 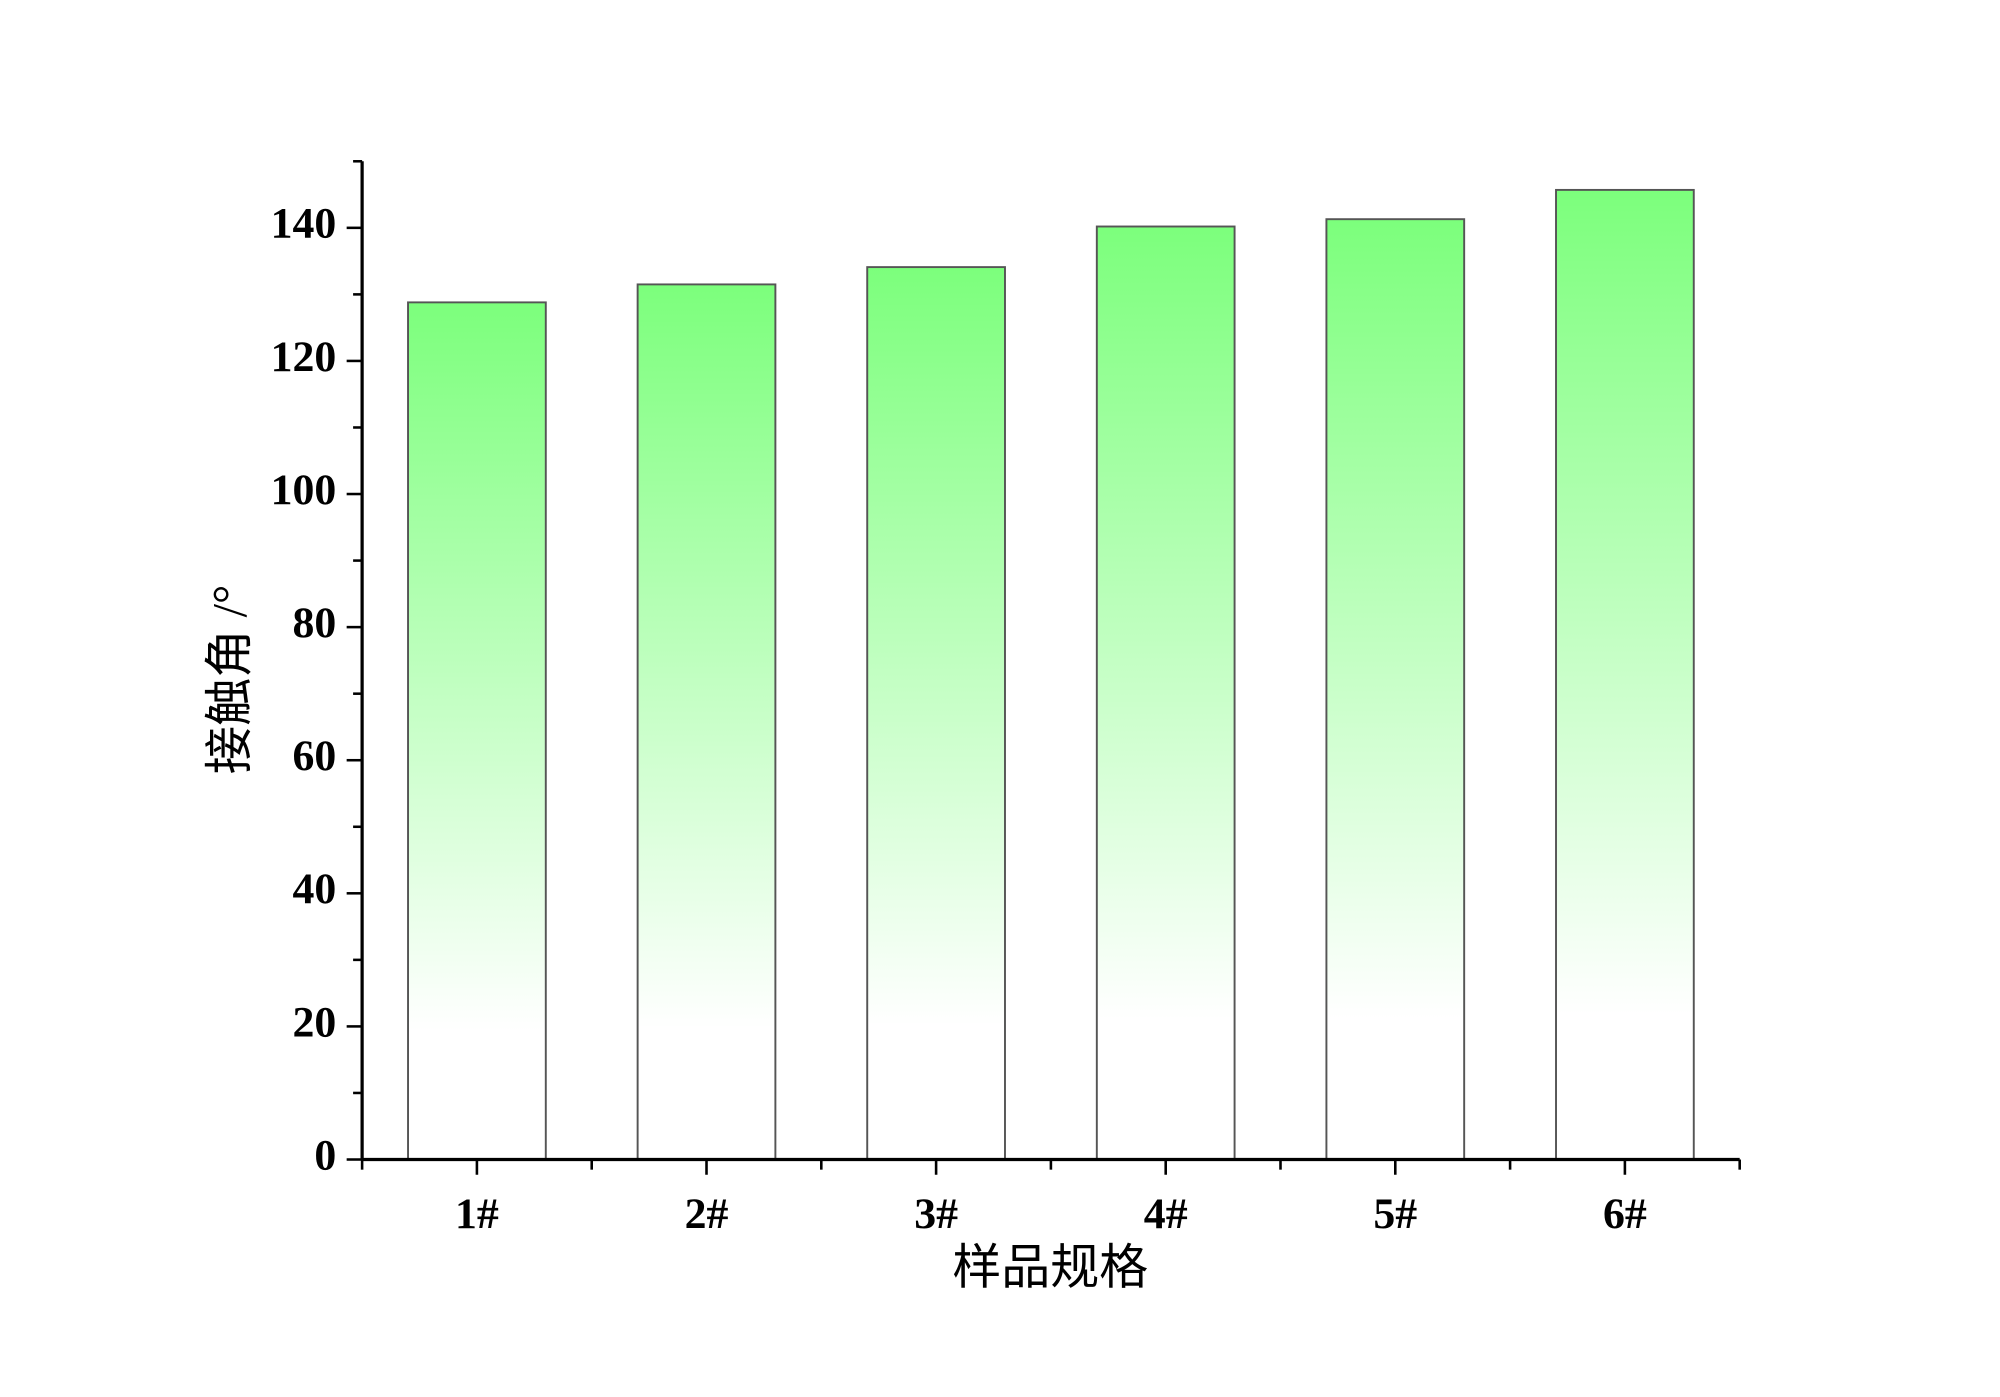 What do you see at coordinates (304, 224) in the screenshot?
I see `y-tick-label: 140` at bounding box center [304, 224].